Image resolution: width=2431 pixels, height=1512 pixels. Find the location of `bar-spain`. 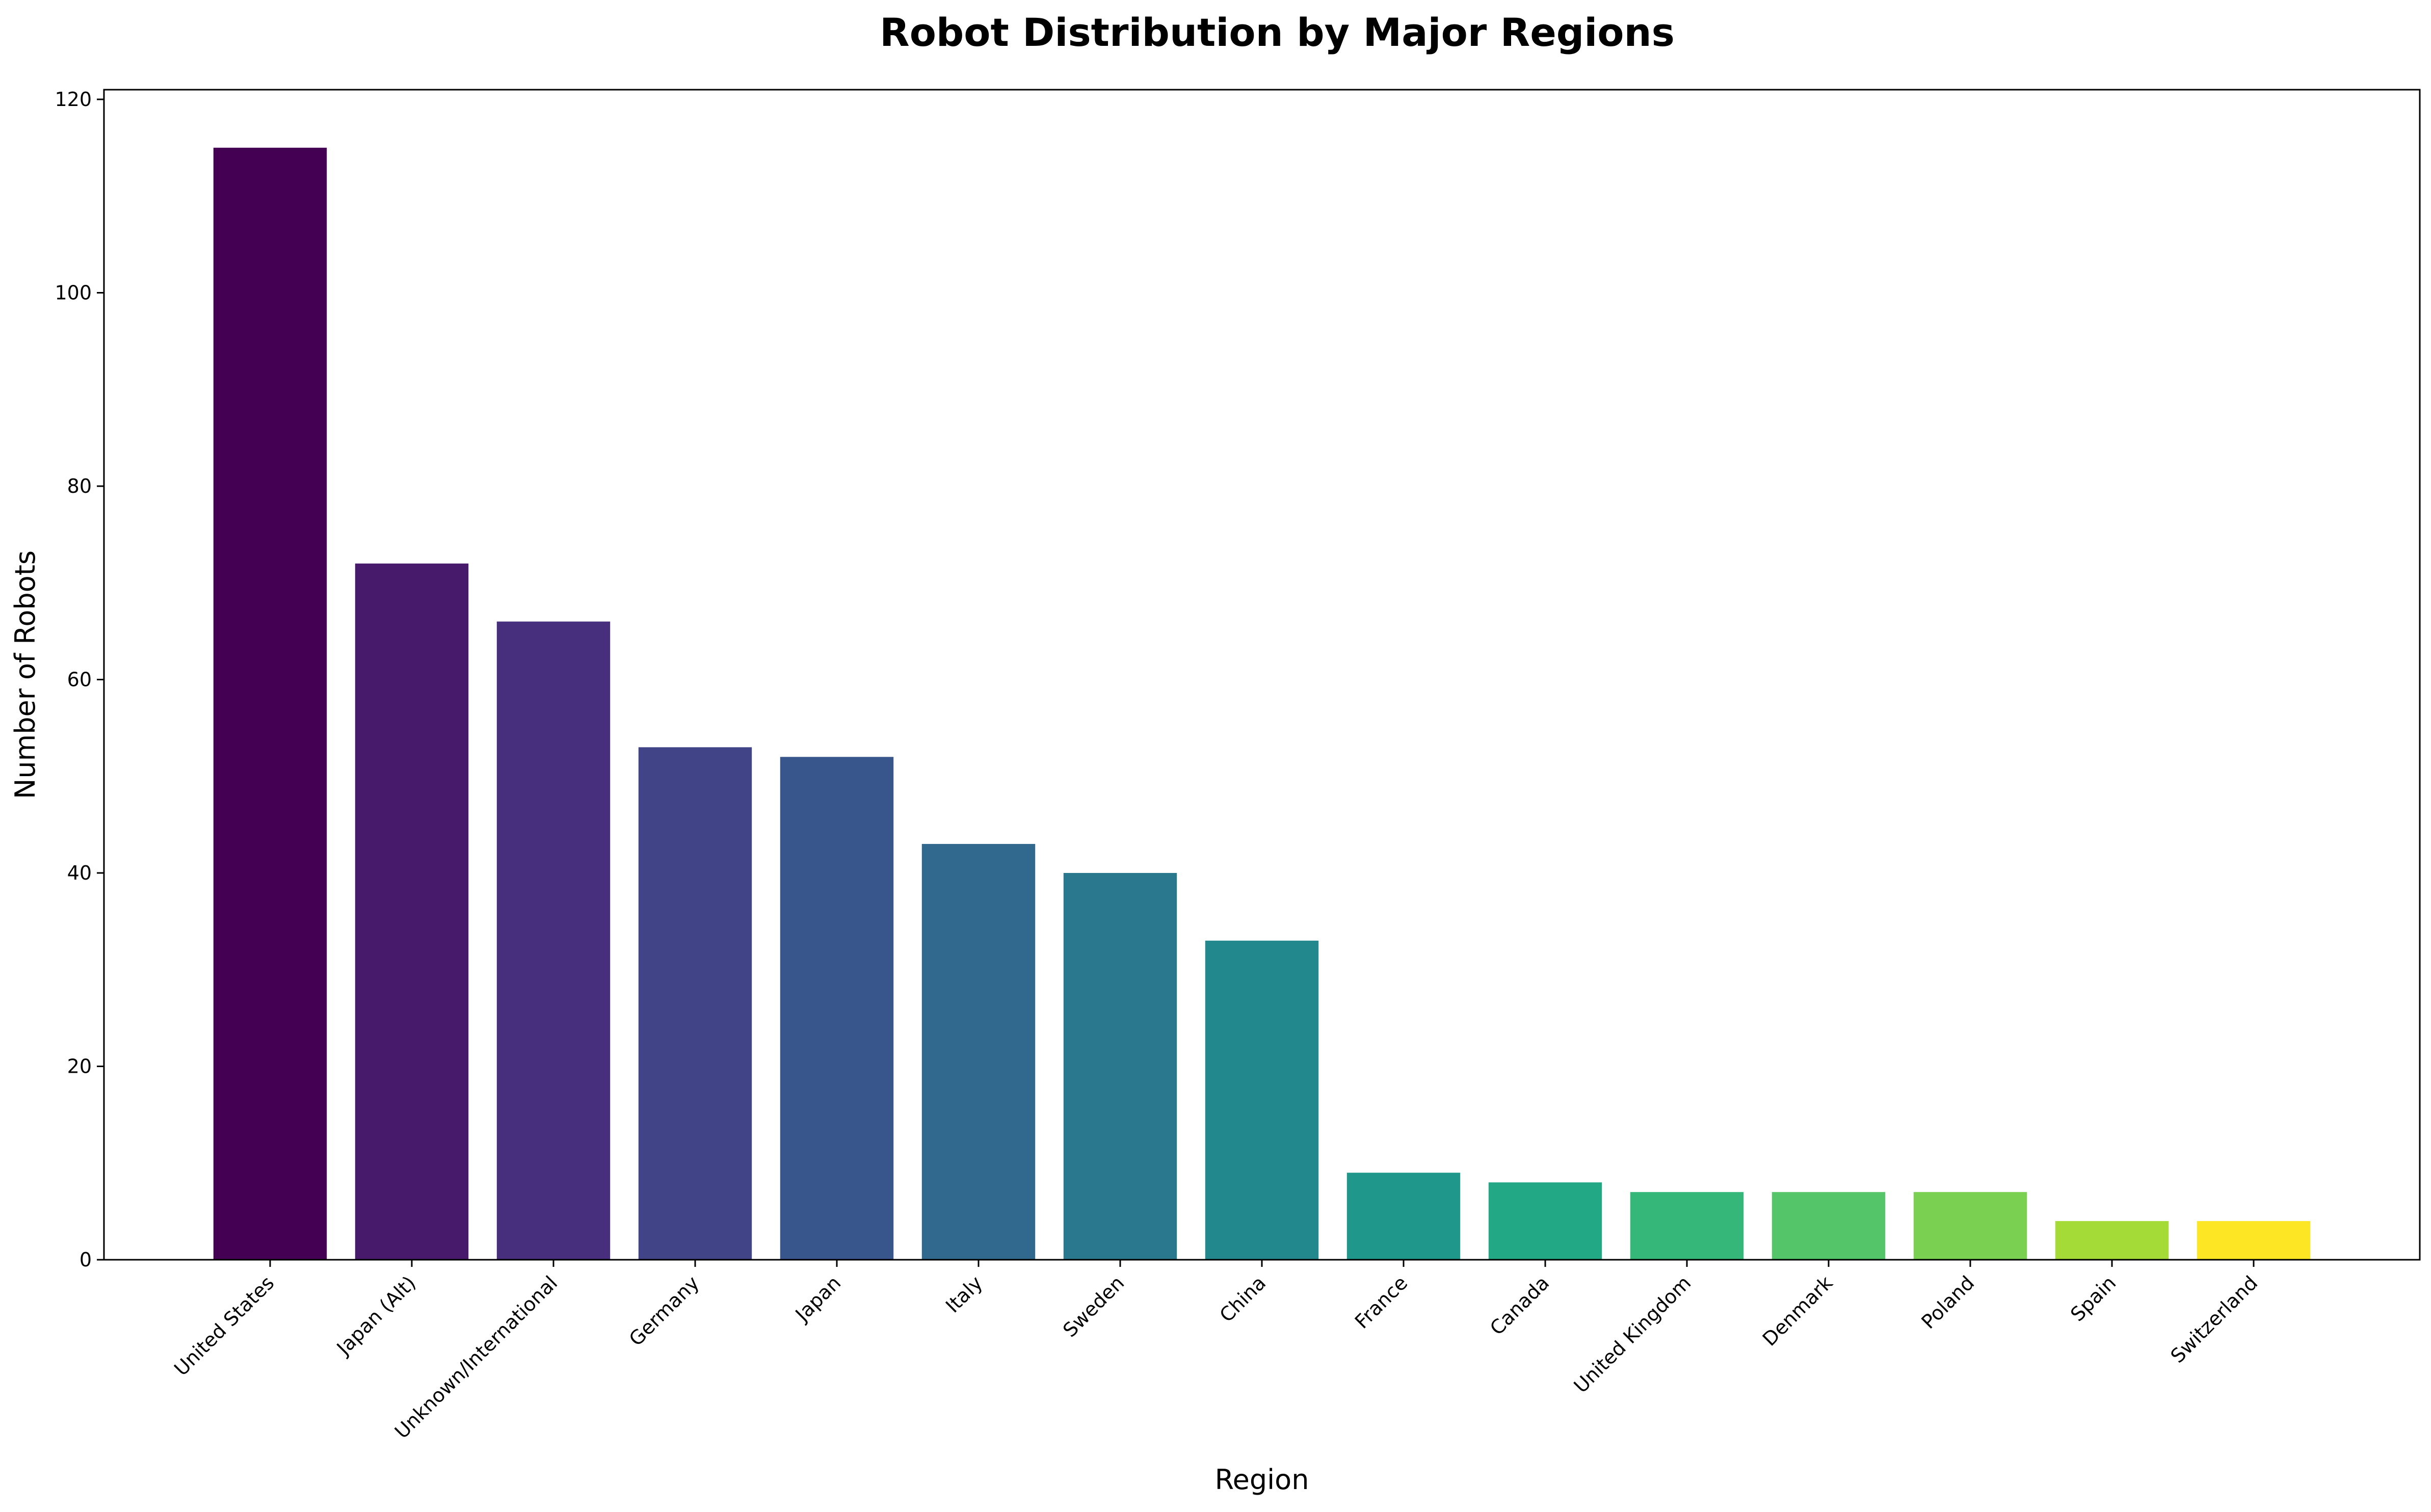

bar-spain is located at coordinates (2112, 1240).